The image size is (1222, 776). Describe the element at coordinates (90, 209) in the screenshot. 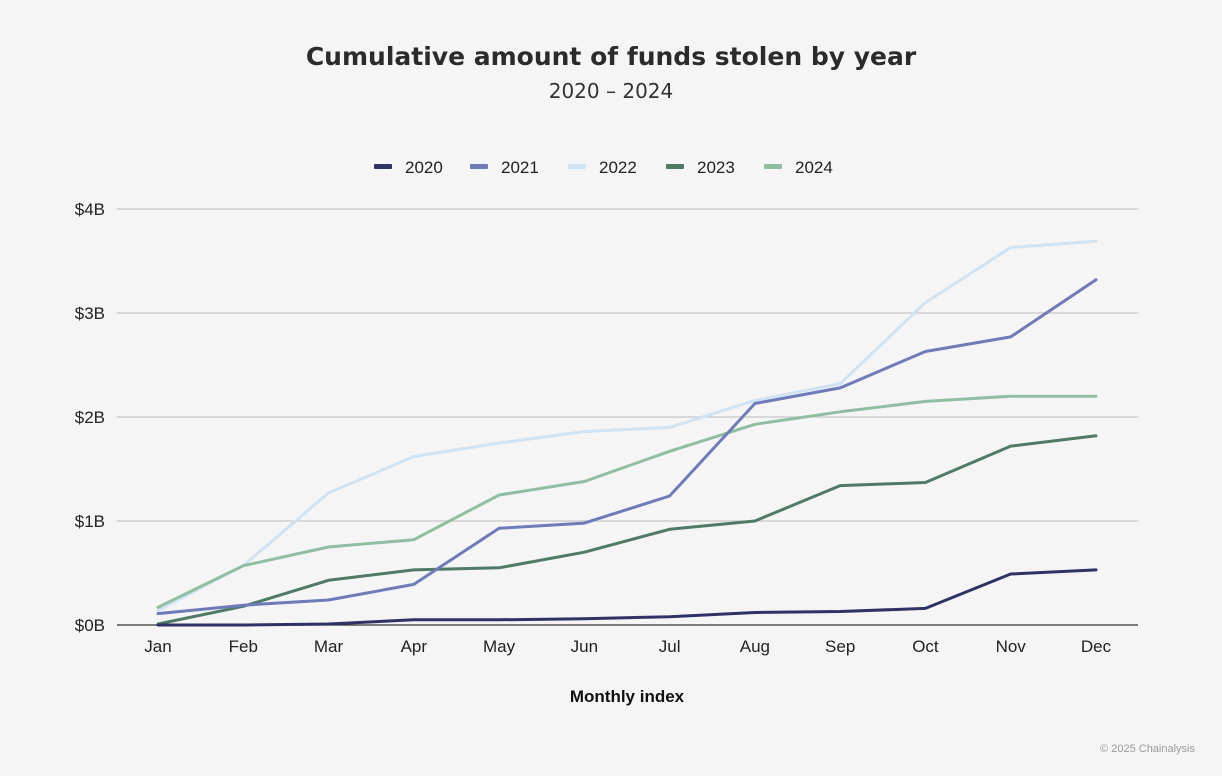

I see `y-tick-label: $4B` at that location.